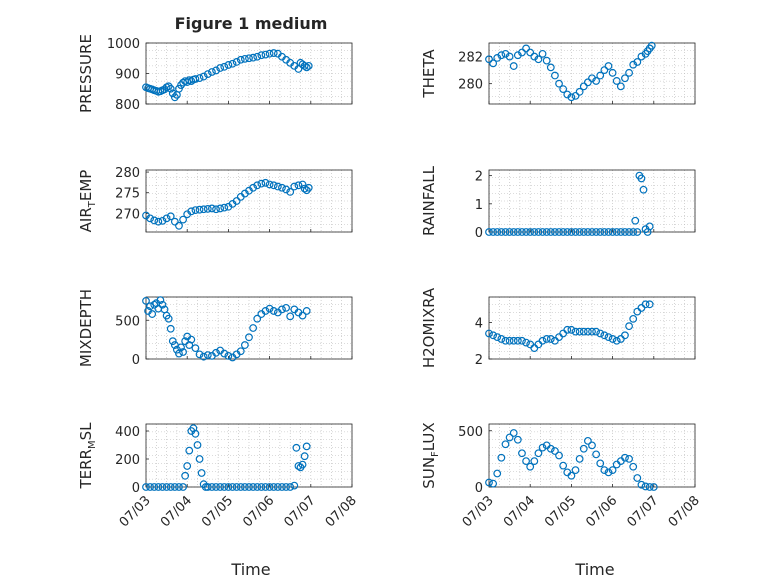 Image resolution: width=778 pixels, height=583 pixels. What do you see at coordinates (470, 432) in the screenshot?
I see `y-tick-label: 500` at bounding box center [470, 432].